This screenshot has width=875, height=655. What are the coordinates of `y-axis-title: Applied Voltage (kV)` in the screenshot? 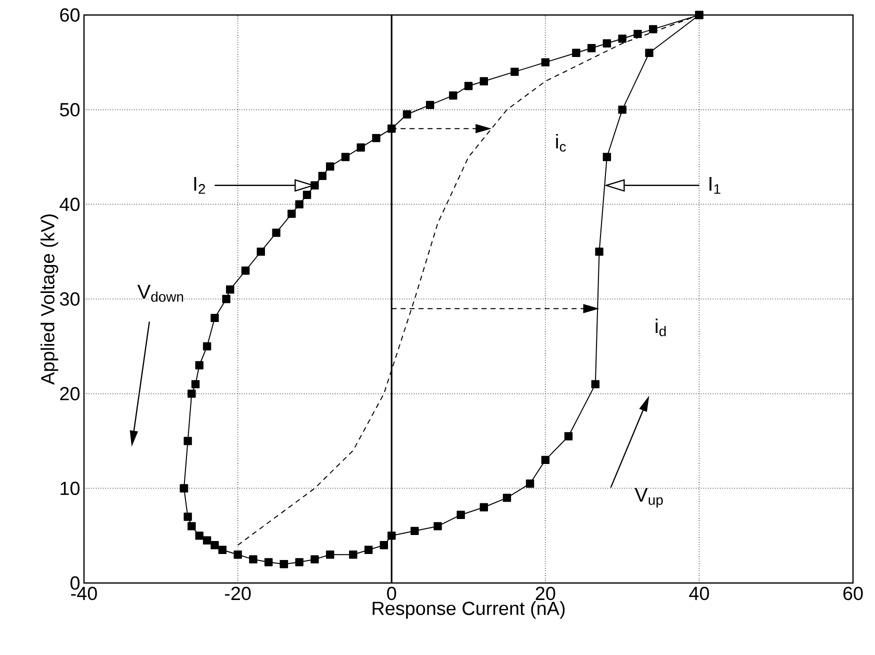 It's located at (49, 299).